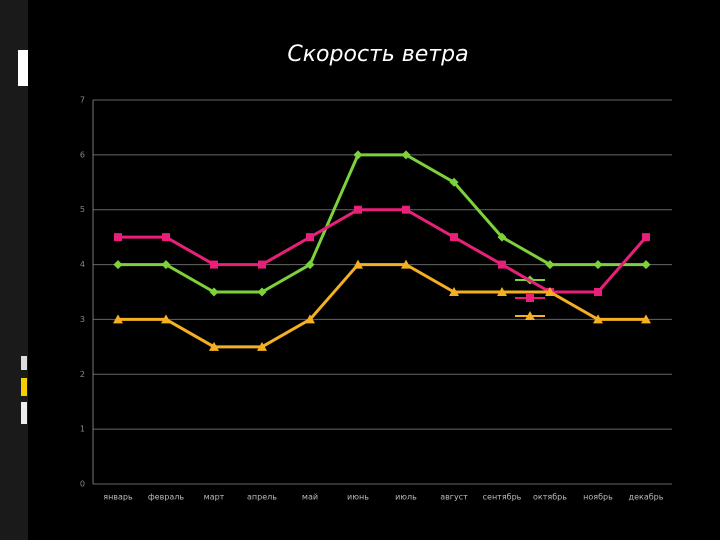  What do you see at coordinates (502, 497) in the screenshot?
I see `x-tick-label: сентябрь` at bounding box center [502, 497].